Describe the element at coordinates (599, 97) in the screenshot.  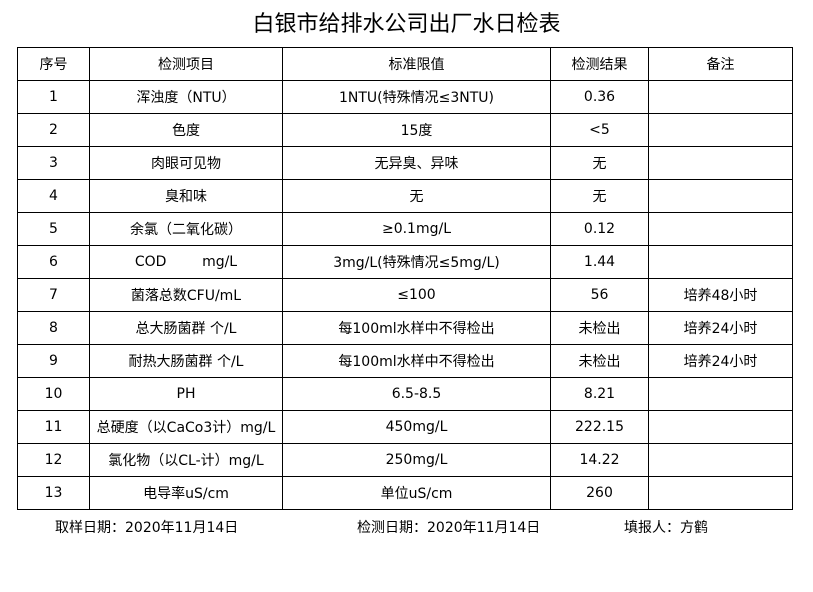
I see `table-cell: 0.36` at that location.